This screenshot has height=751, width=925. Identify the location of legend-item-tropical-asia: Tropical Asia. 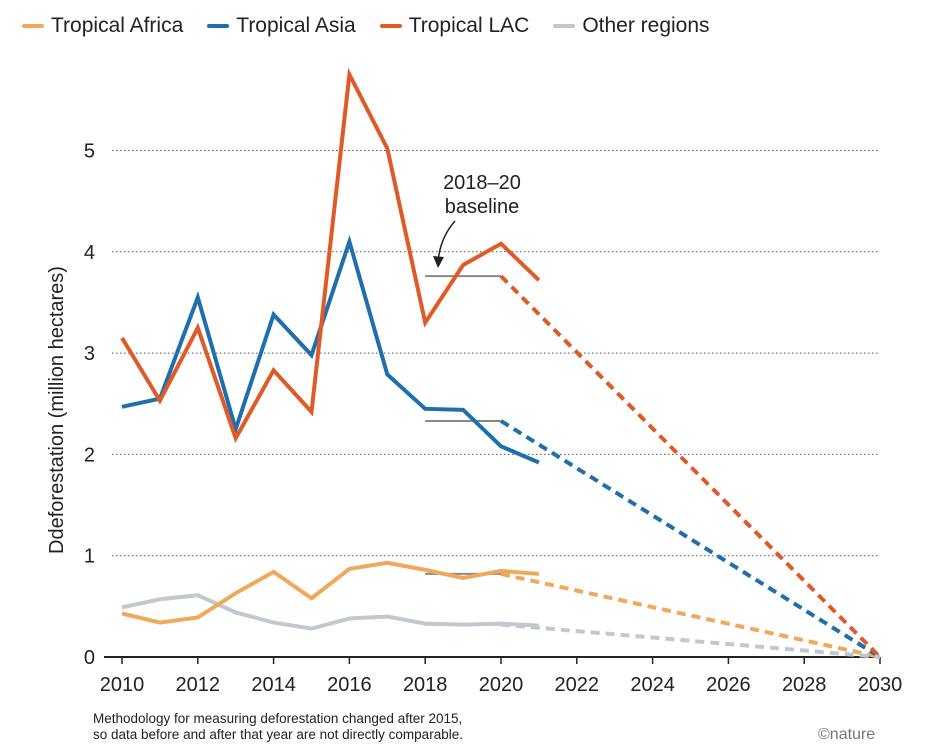
(281, 26).